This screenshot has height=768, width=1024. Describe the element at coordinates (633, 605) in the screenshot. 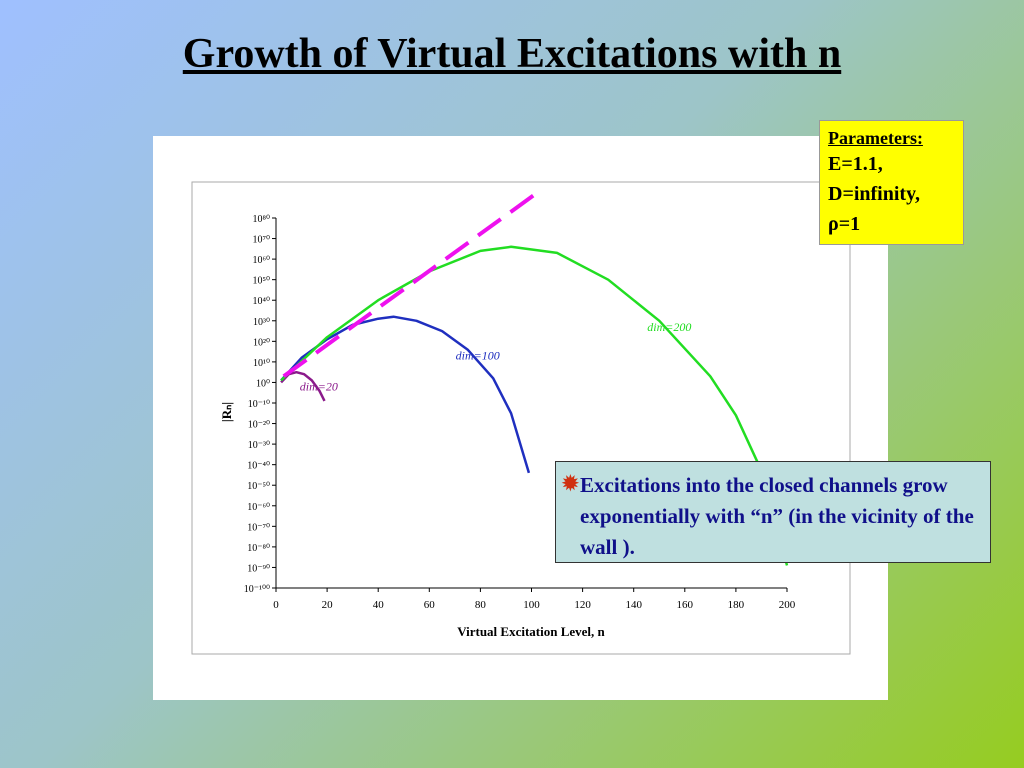

I see `x-tick-label: 140` at that location.